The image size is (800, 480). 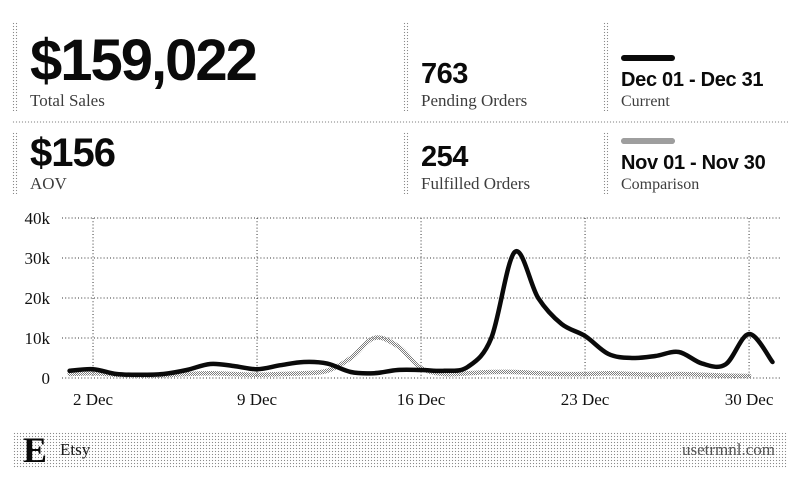 What do you see at coordinates (499, 66) in the screenshot?
I see `metric-card-pending-orders: 763 Pending Orders` at bounding box center [499, 66].